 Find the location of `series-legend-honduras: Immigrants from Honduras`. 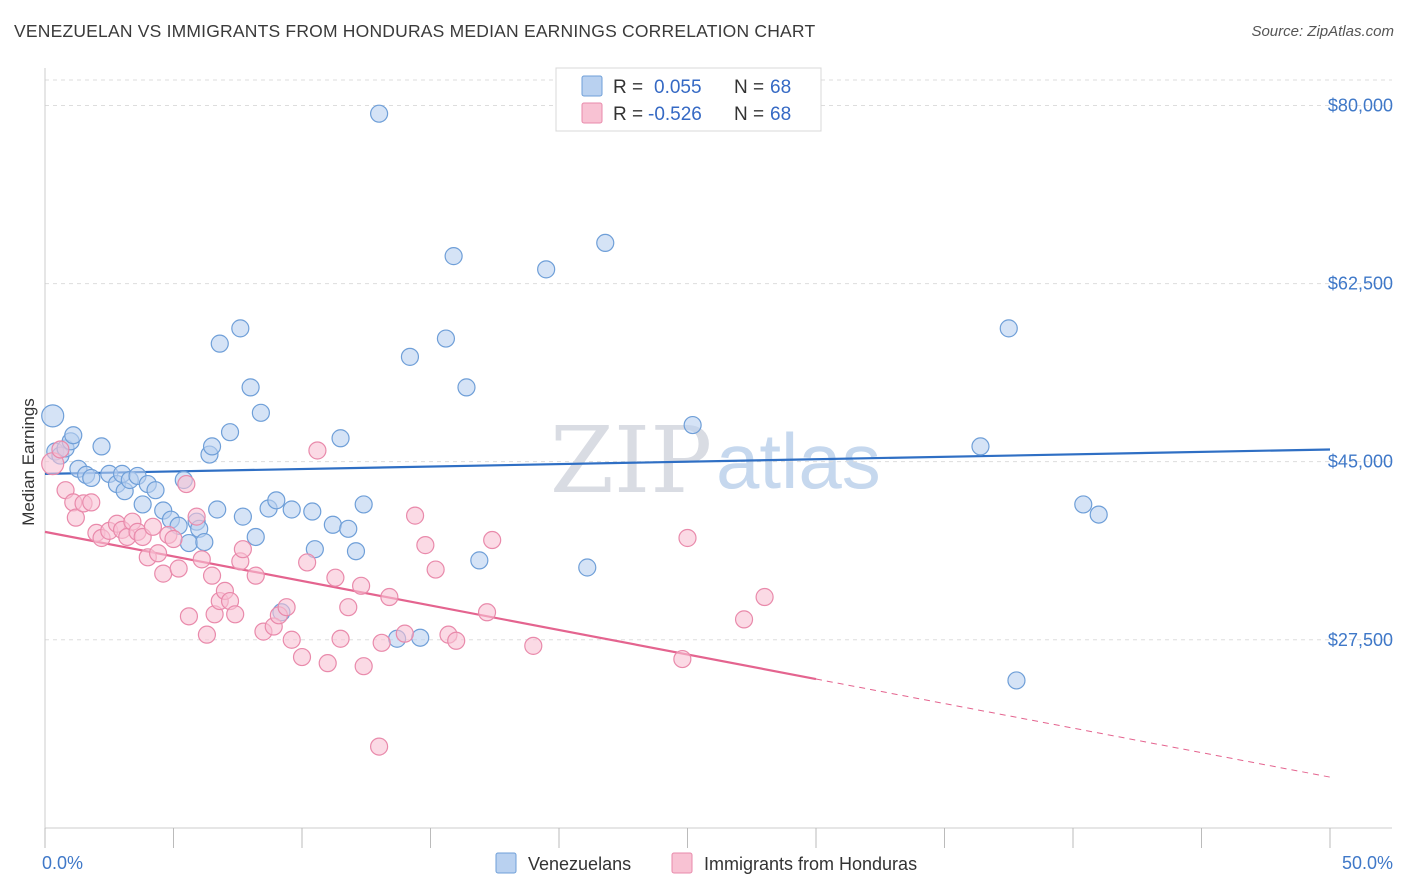

series-legend-honduras: Immigrants from Honduras is located at coordinates (810, 864).